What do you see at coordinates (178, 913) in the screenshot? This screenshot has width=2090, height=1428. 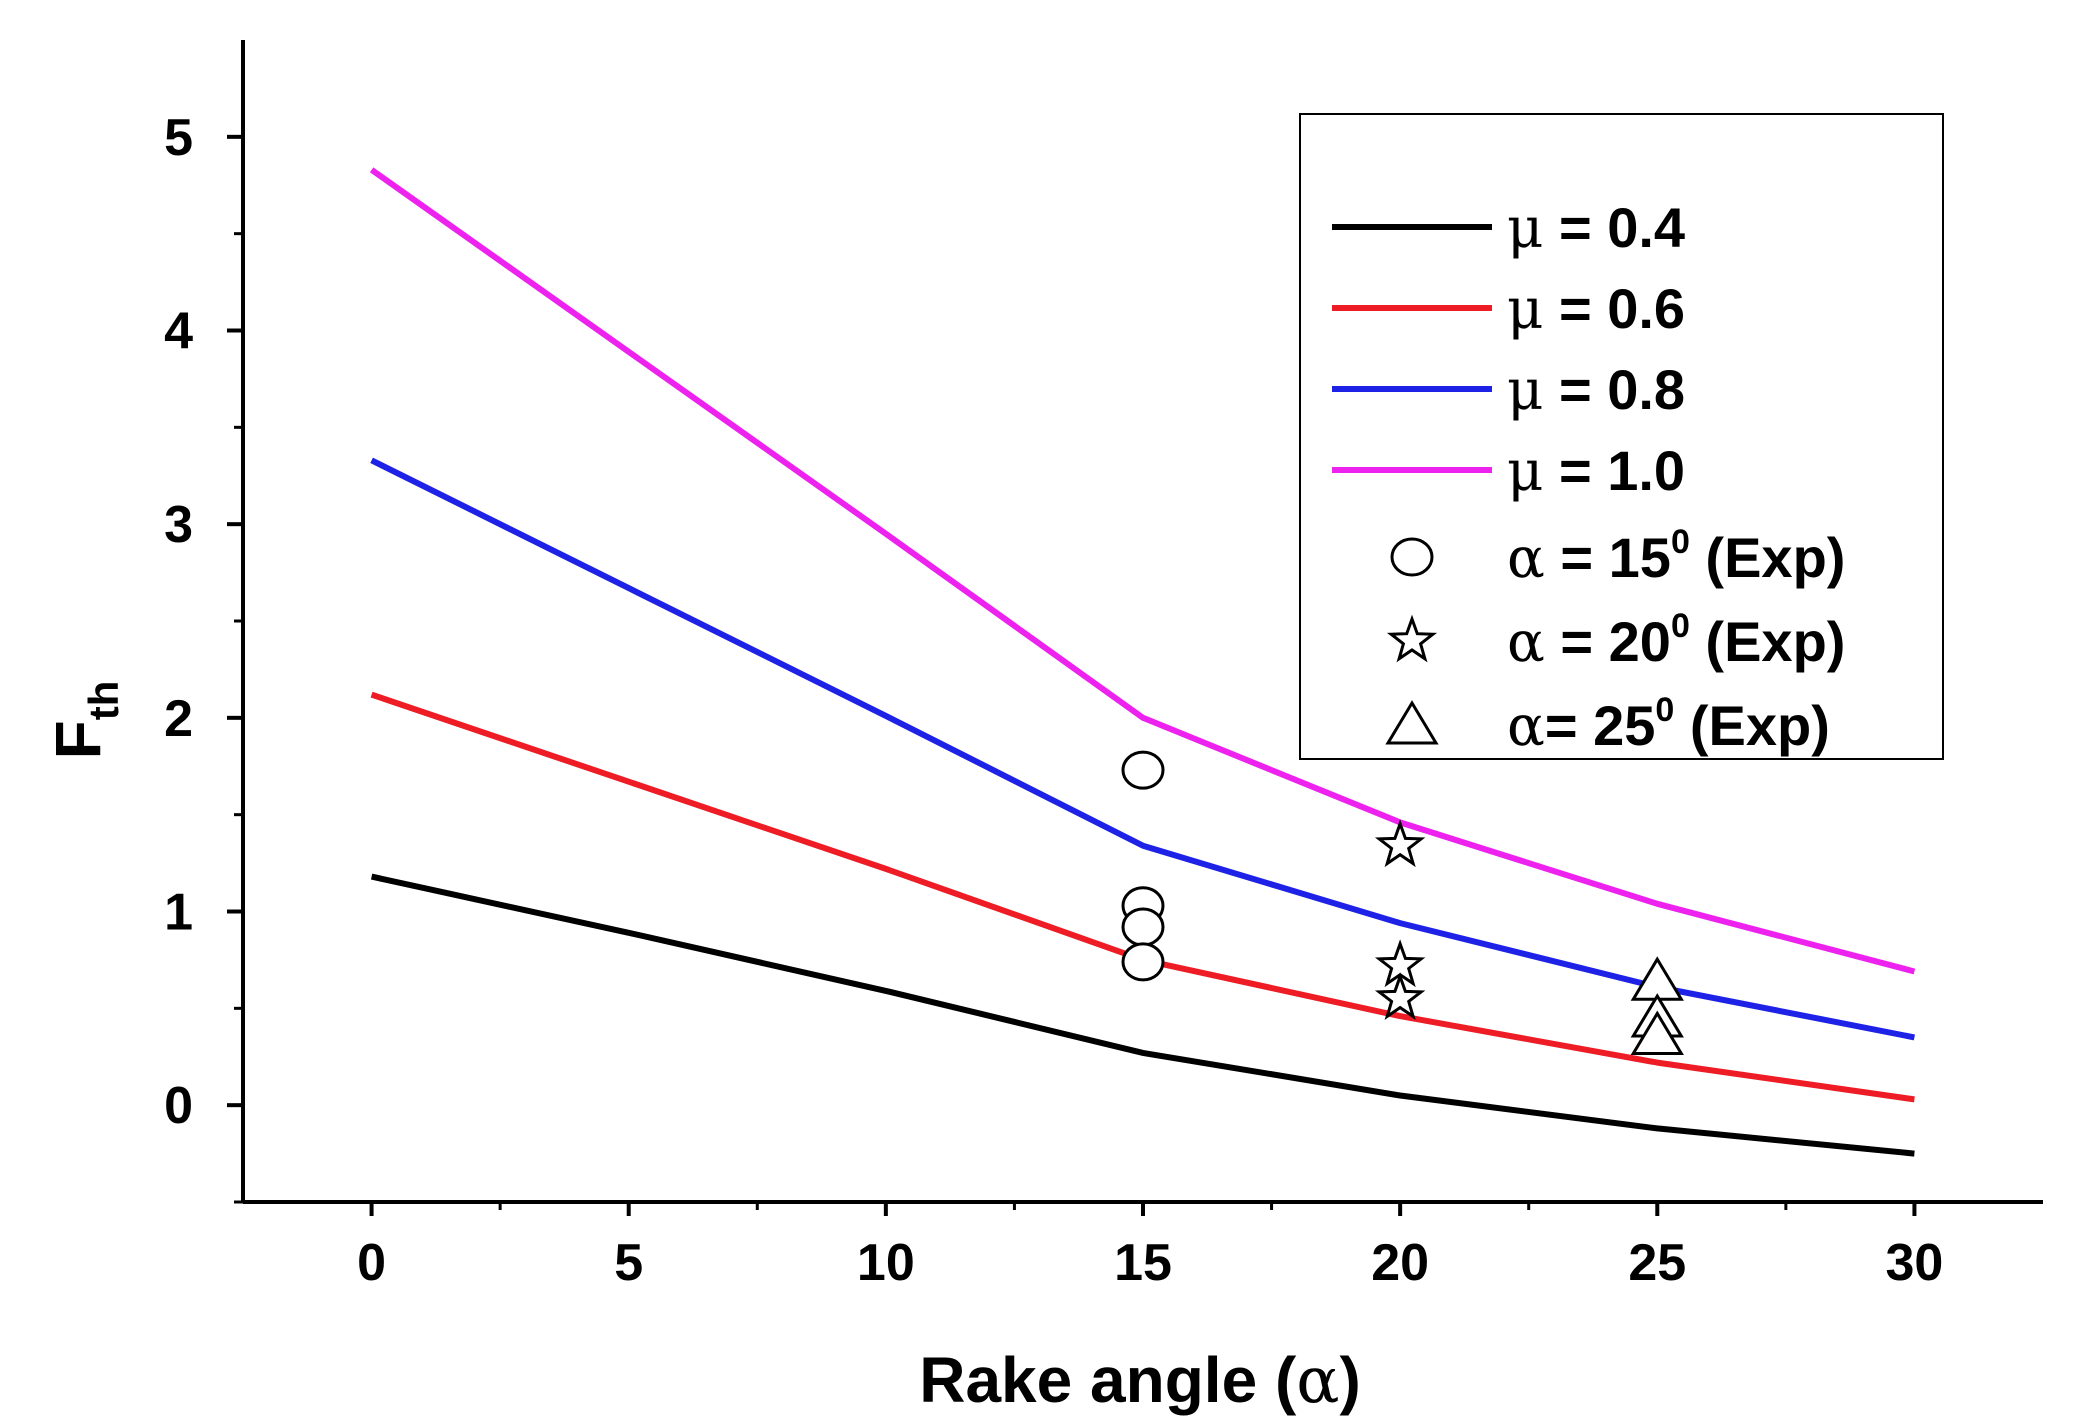 I see `y-tick-label: 1` at bounding box center [178, 913].